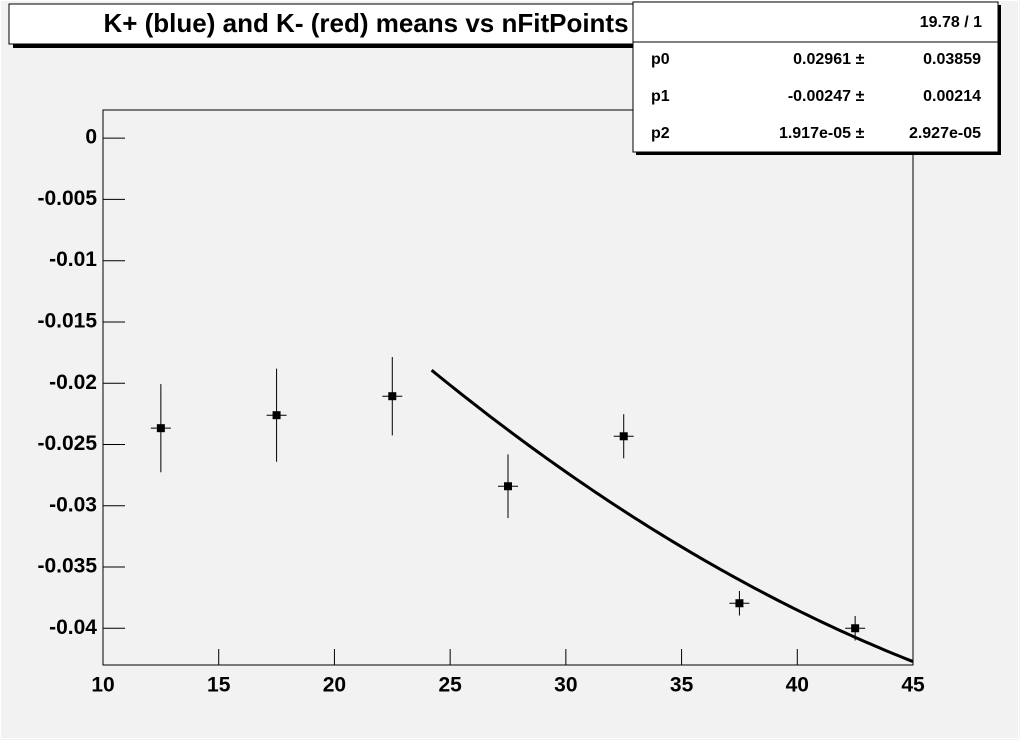 The width and height of the screenshot is (1020, 740). What do you see at coordinates (945, 133) in the screenshot?
I see `param-error: 2.927e-05` at bounding box center [945, 133].